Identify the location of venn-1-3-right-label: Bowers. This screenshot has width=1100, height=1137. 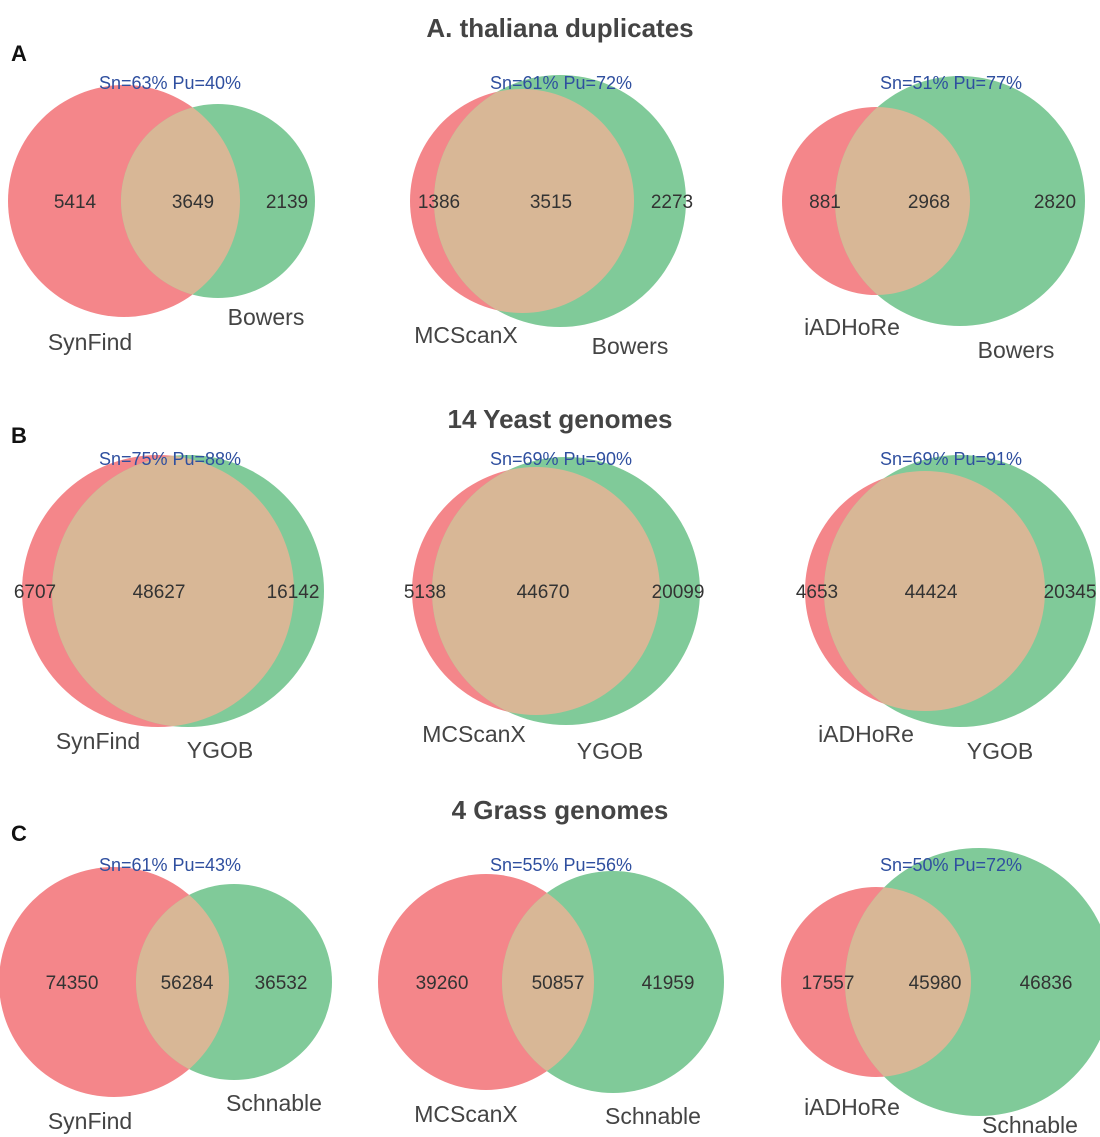
(1016, 350).